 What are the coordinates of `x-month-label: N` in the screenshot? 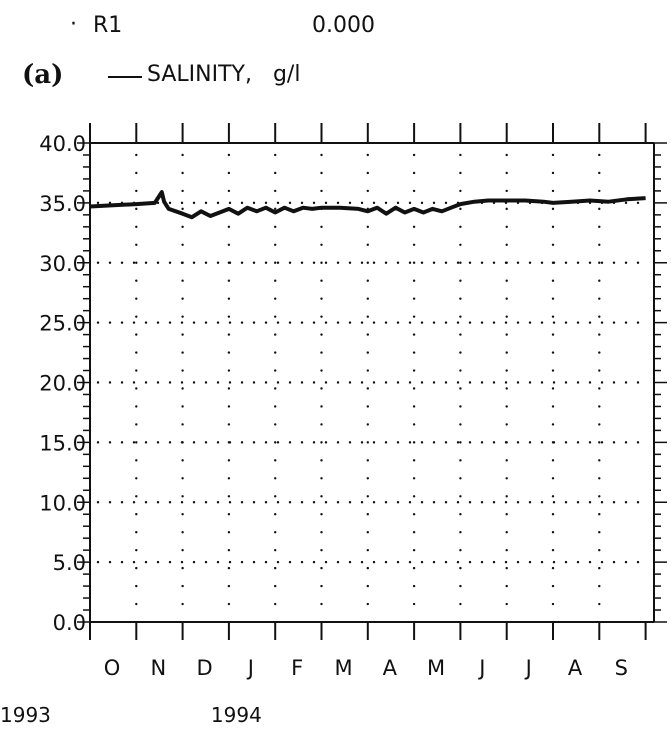 It's located at (158, 668).